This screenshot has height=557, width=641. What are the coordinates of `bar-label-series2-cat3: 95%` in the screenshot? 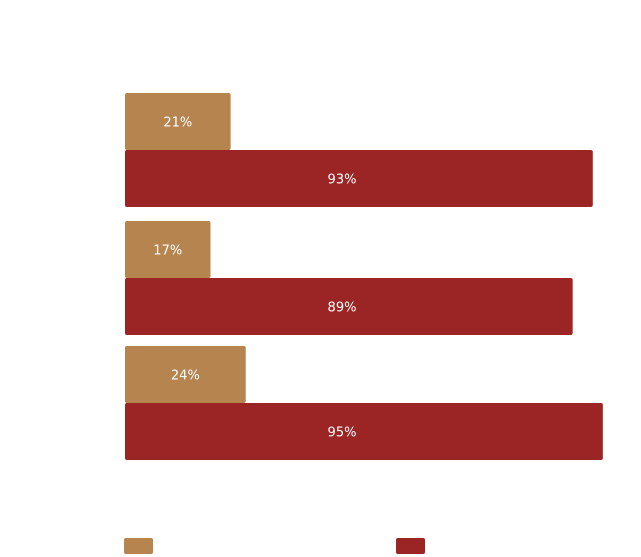 It's located at (342, 433).